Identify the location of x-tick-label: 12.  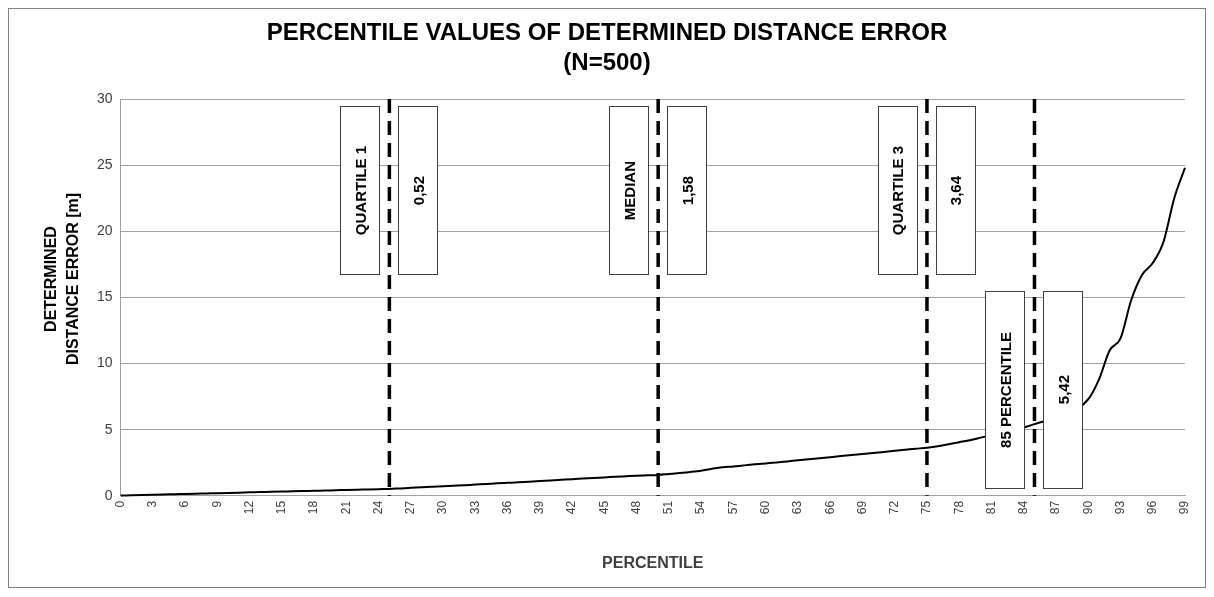
(248, 507).